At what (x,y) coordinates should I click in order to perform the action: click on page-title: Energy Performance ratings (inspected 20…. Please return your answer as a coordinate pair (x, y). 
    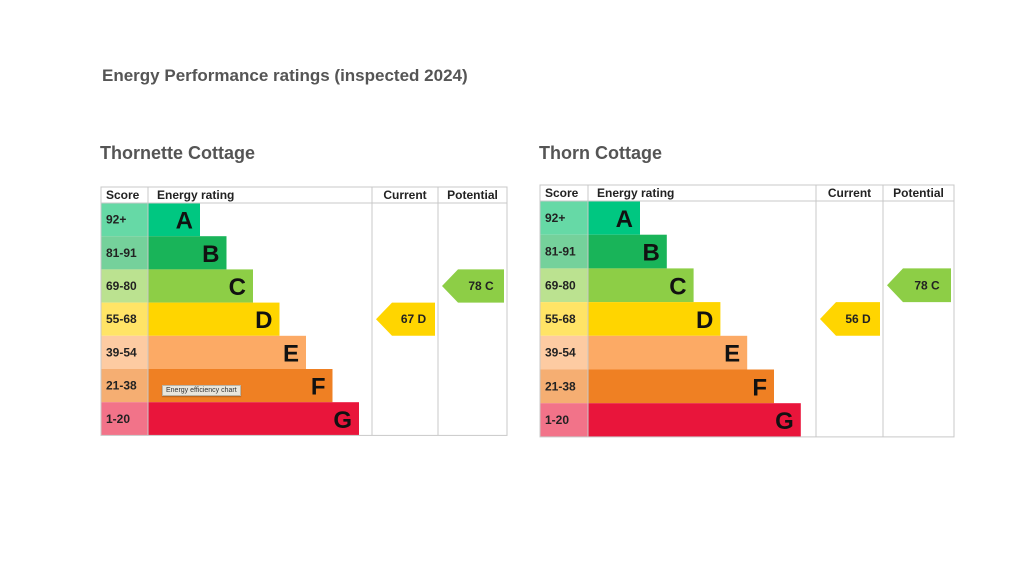
    Looking at the image, I should click on (285, 75).